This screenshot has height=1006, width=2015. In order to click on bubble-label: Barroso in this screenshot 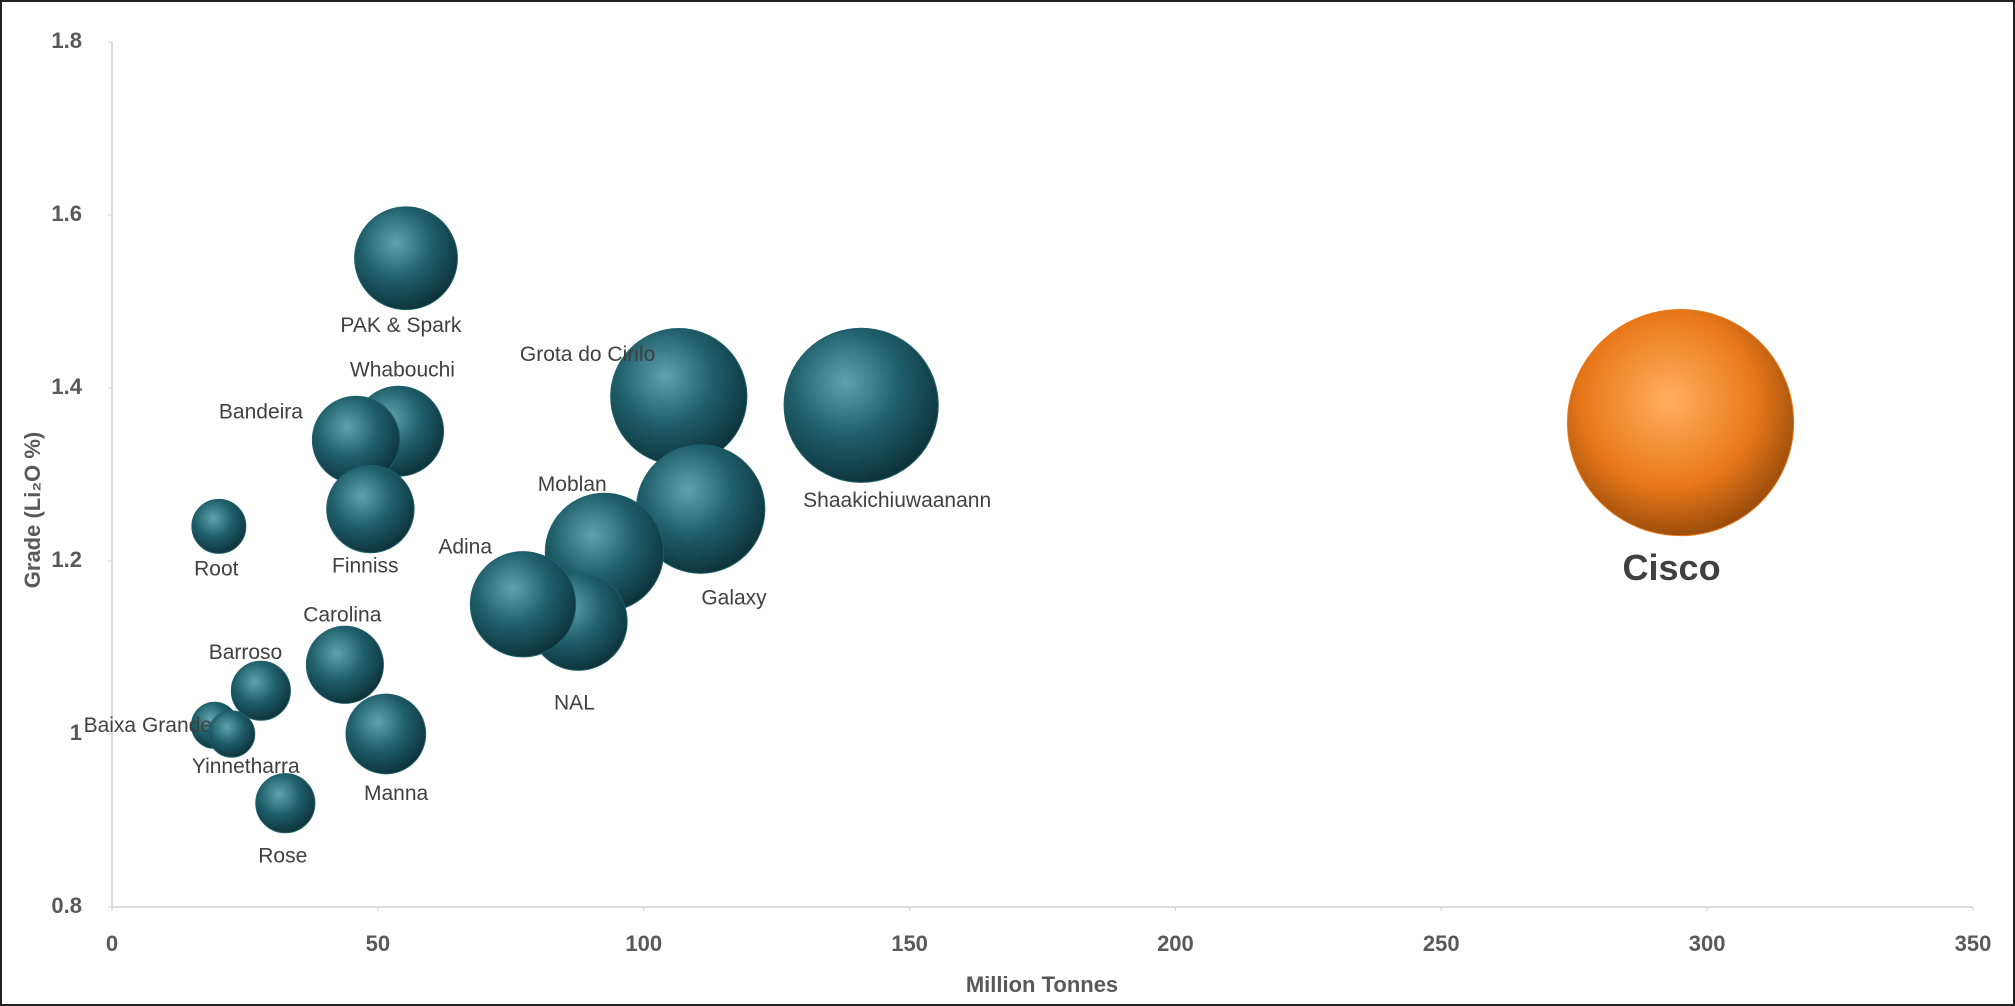, I will do `click(246, 652)`.